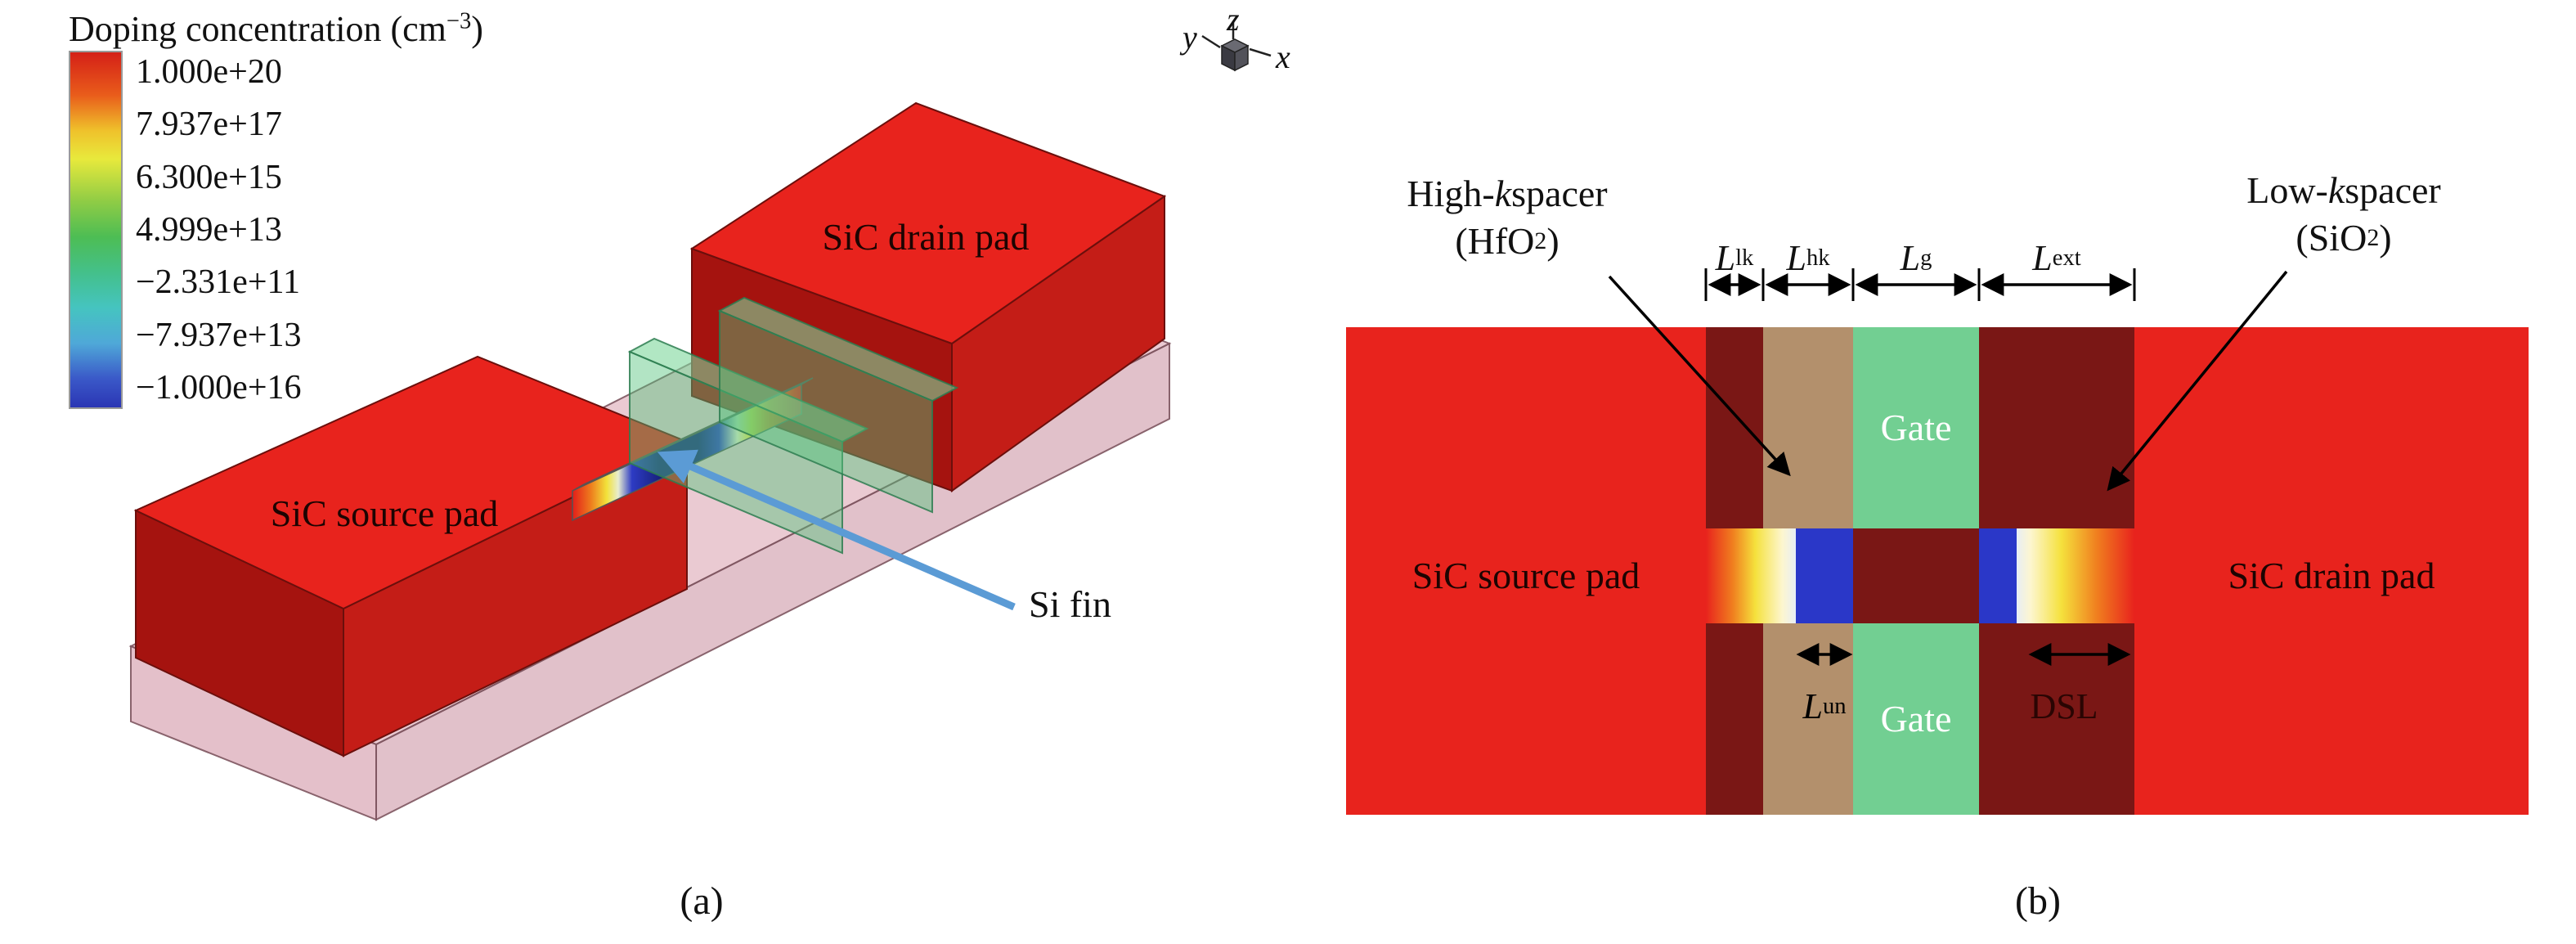 The image size is (2576, 944). Describe the element at coordinates (209, 124) in the screenshot. I see `colorbar-tick: 7.937e+17` at that location.